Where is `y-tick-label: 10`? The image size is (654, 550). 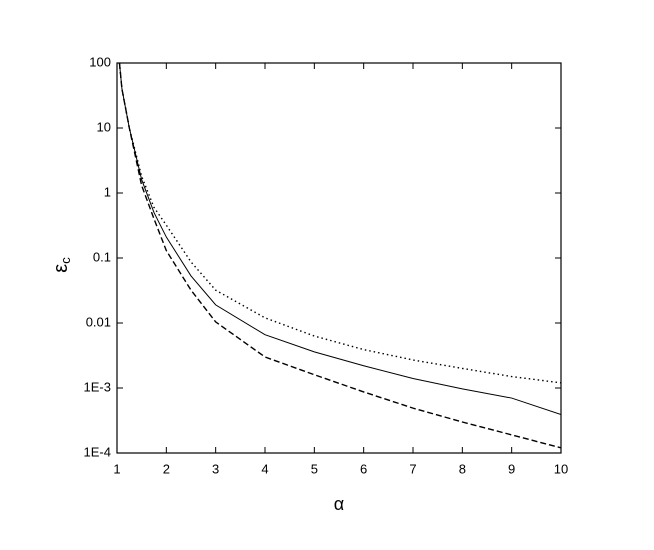
y-tick-label: 10 is located at coordinates (104, 126).